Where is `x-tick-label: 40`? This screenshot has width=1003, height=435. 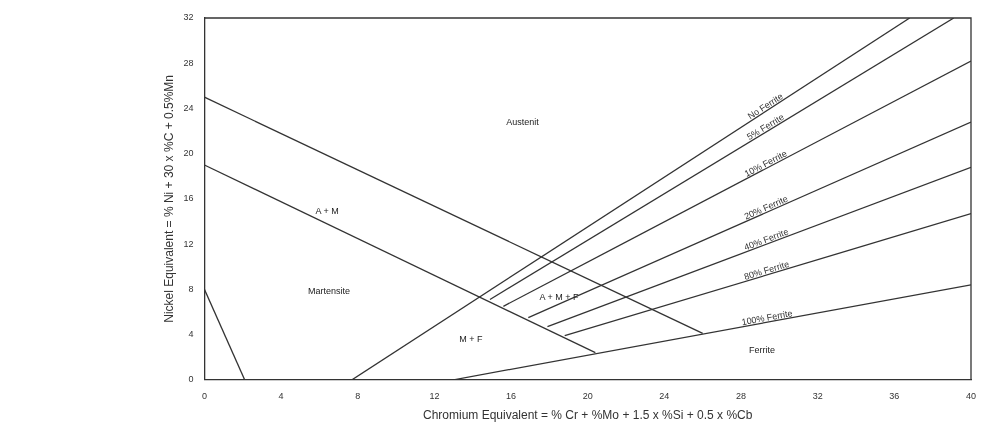
x-tick-label: 40 is located at coordinates (971, 395).